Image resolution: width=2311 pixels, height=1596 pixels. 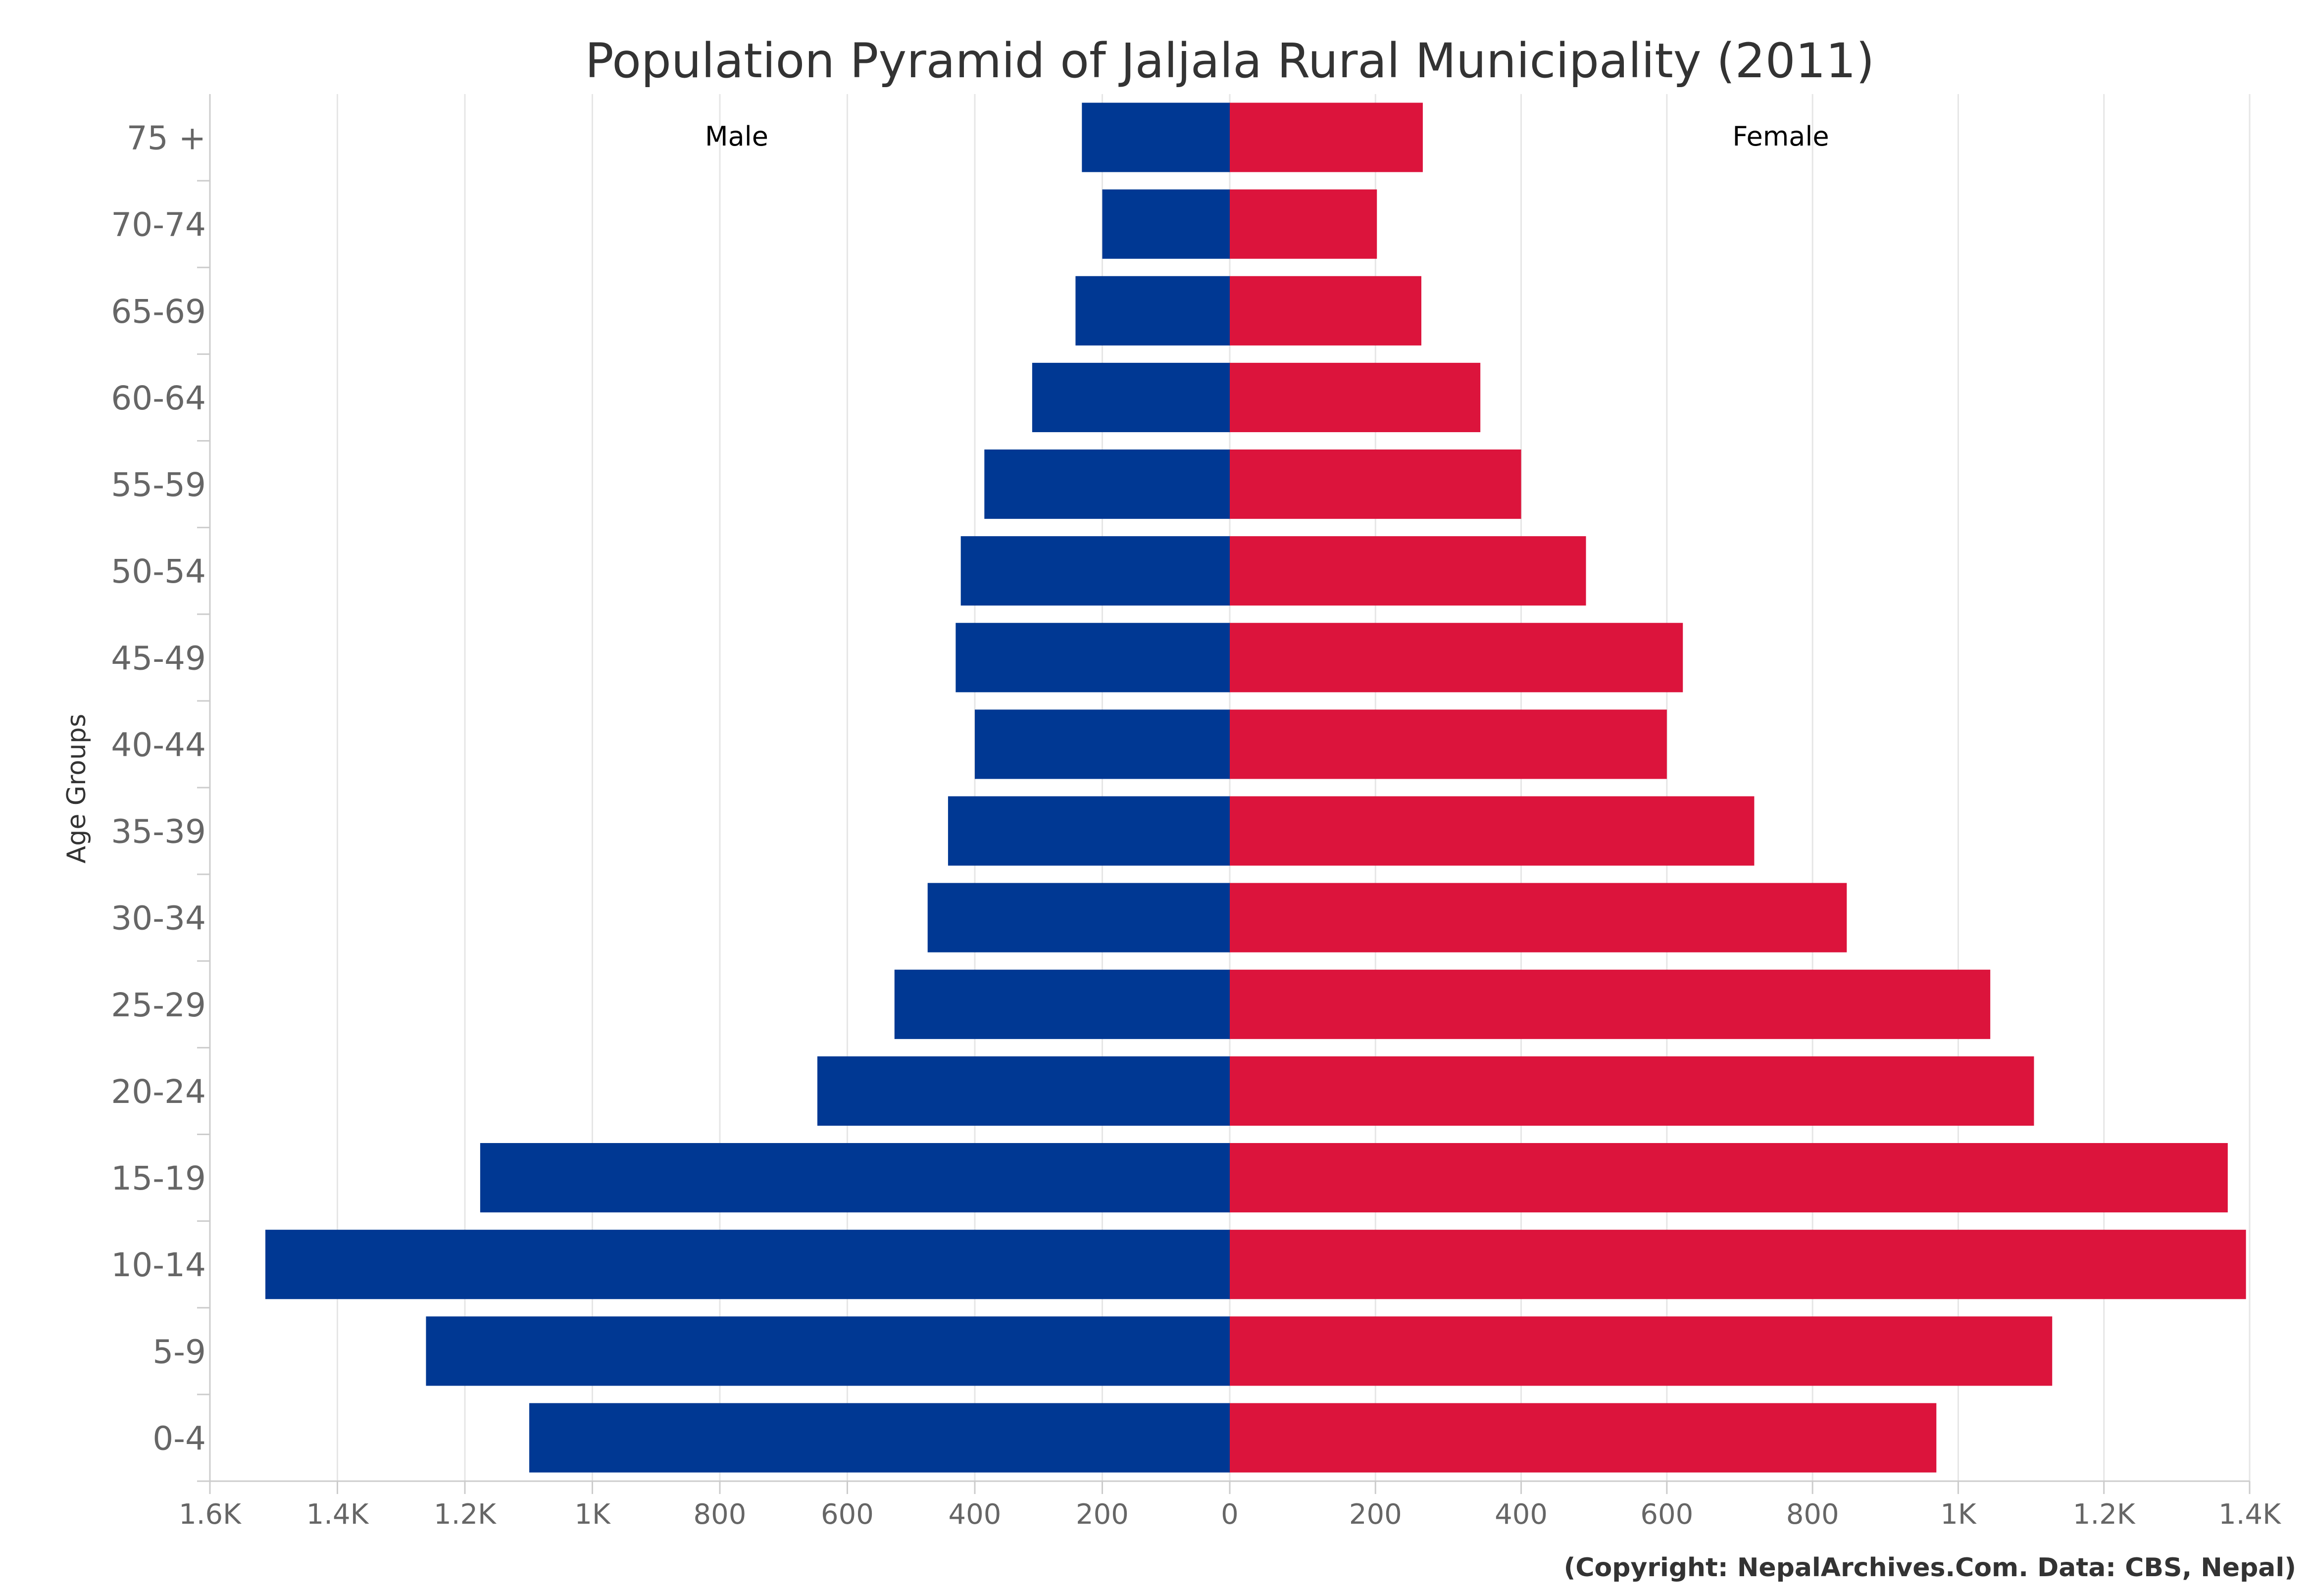 I want to click on female-series-label: Female, so click(x=1781, y=136).